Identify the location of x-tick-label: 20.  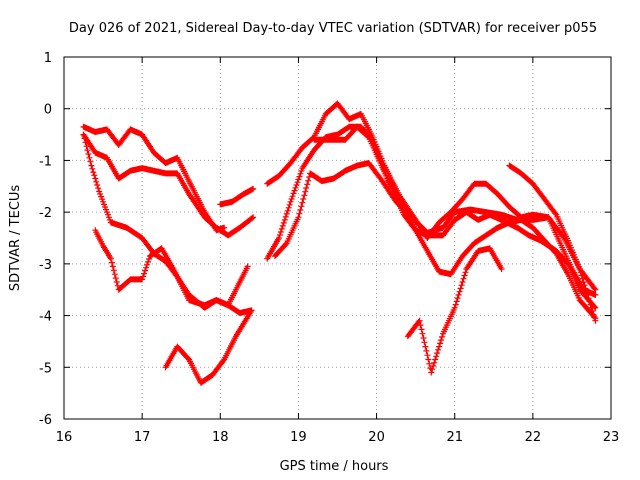
(376, 437).